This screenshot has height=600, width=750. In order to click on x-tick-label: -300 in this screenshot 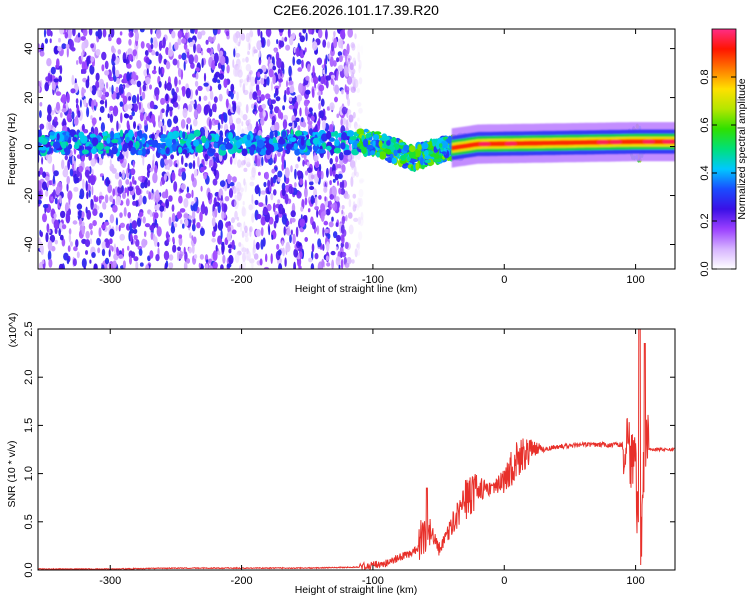, I will do `click(110, 280)`.